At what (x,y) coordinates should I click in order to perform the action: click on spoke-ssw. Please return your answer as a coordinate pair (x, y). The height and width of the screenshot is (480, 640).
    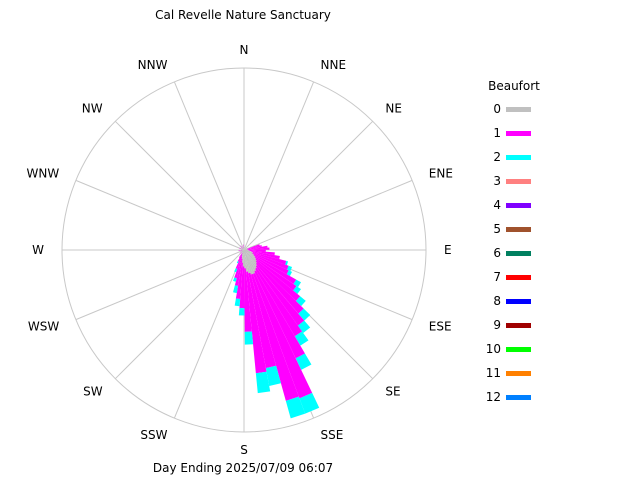
    Looking at the image, I should click on (209, 334).